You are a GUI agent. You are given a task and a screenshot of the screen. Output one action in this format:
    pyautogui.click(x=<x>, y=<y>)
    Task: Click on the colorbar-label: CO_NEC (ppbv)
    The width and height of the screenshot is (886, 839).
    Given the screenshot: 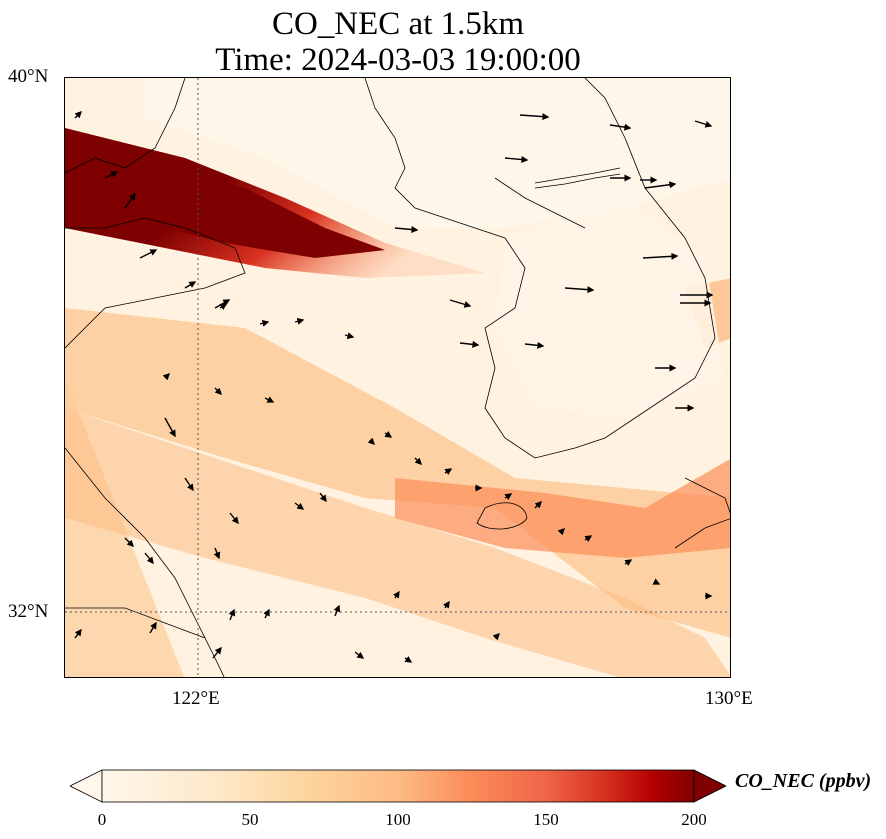 What is the action you would take?
    pyautogui.click(x=803, y=781)
    